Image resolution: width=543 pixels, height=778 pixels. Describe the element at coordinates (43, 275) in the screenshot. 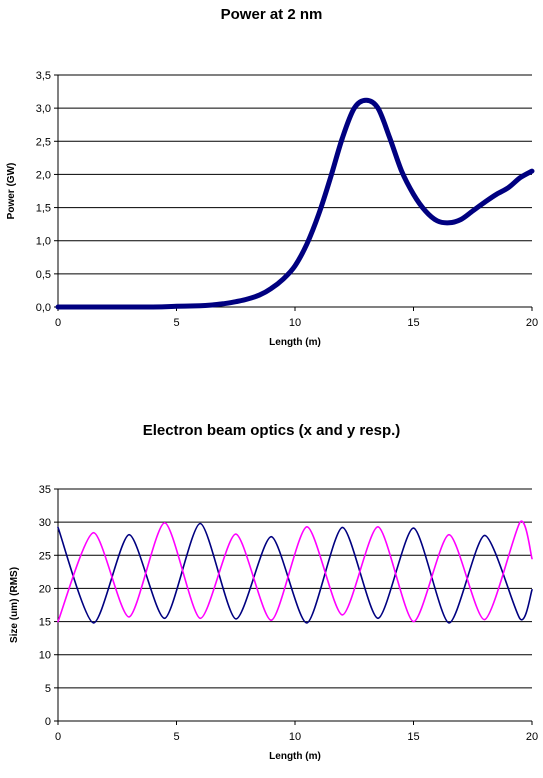

I see `power-y-tick-label: 0,5` at that location.